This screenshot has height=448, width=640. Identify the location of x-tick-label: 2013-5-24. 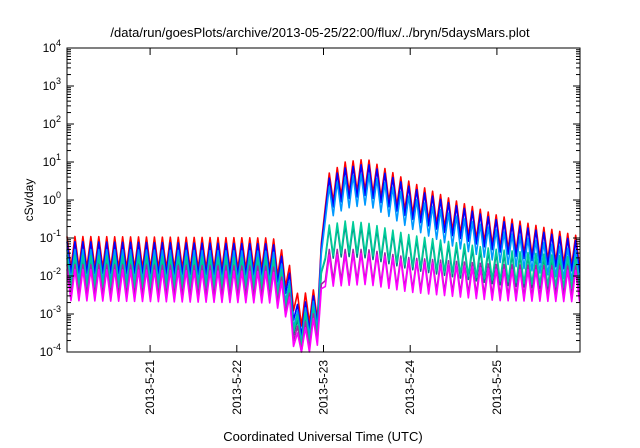
(410, 387).